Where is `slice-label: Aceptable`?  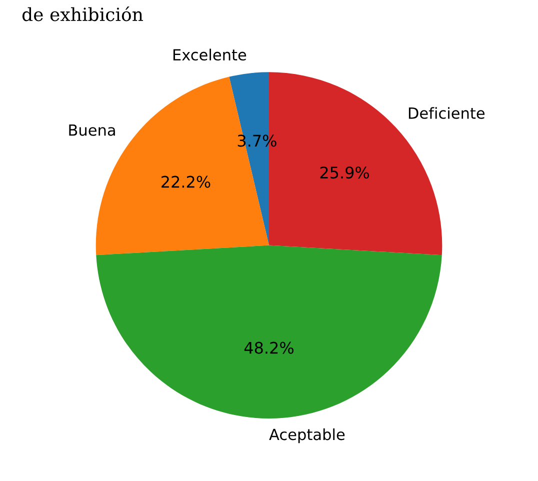
slice-label: Aceptable is located at coordinates (307, 436).